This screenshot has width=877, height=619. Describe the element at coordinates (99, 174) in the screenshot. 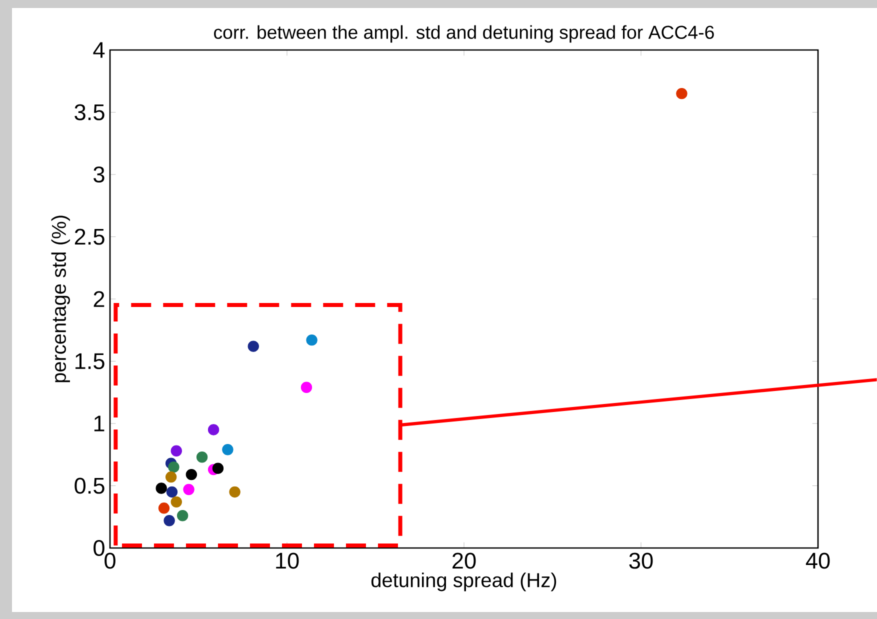

I see `y-tick-label: 3` at that location.